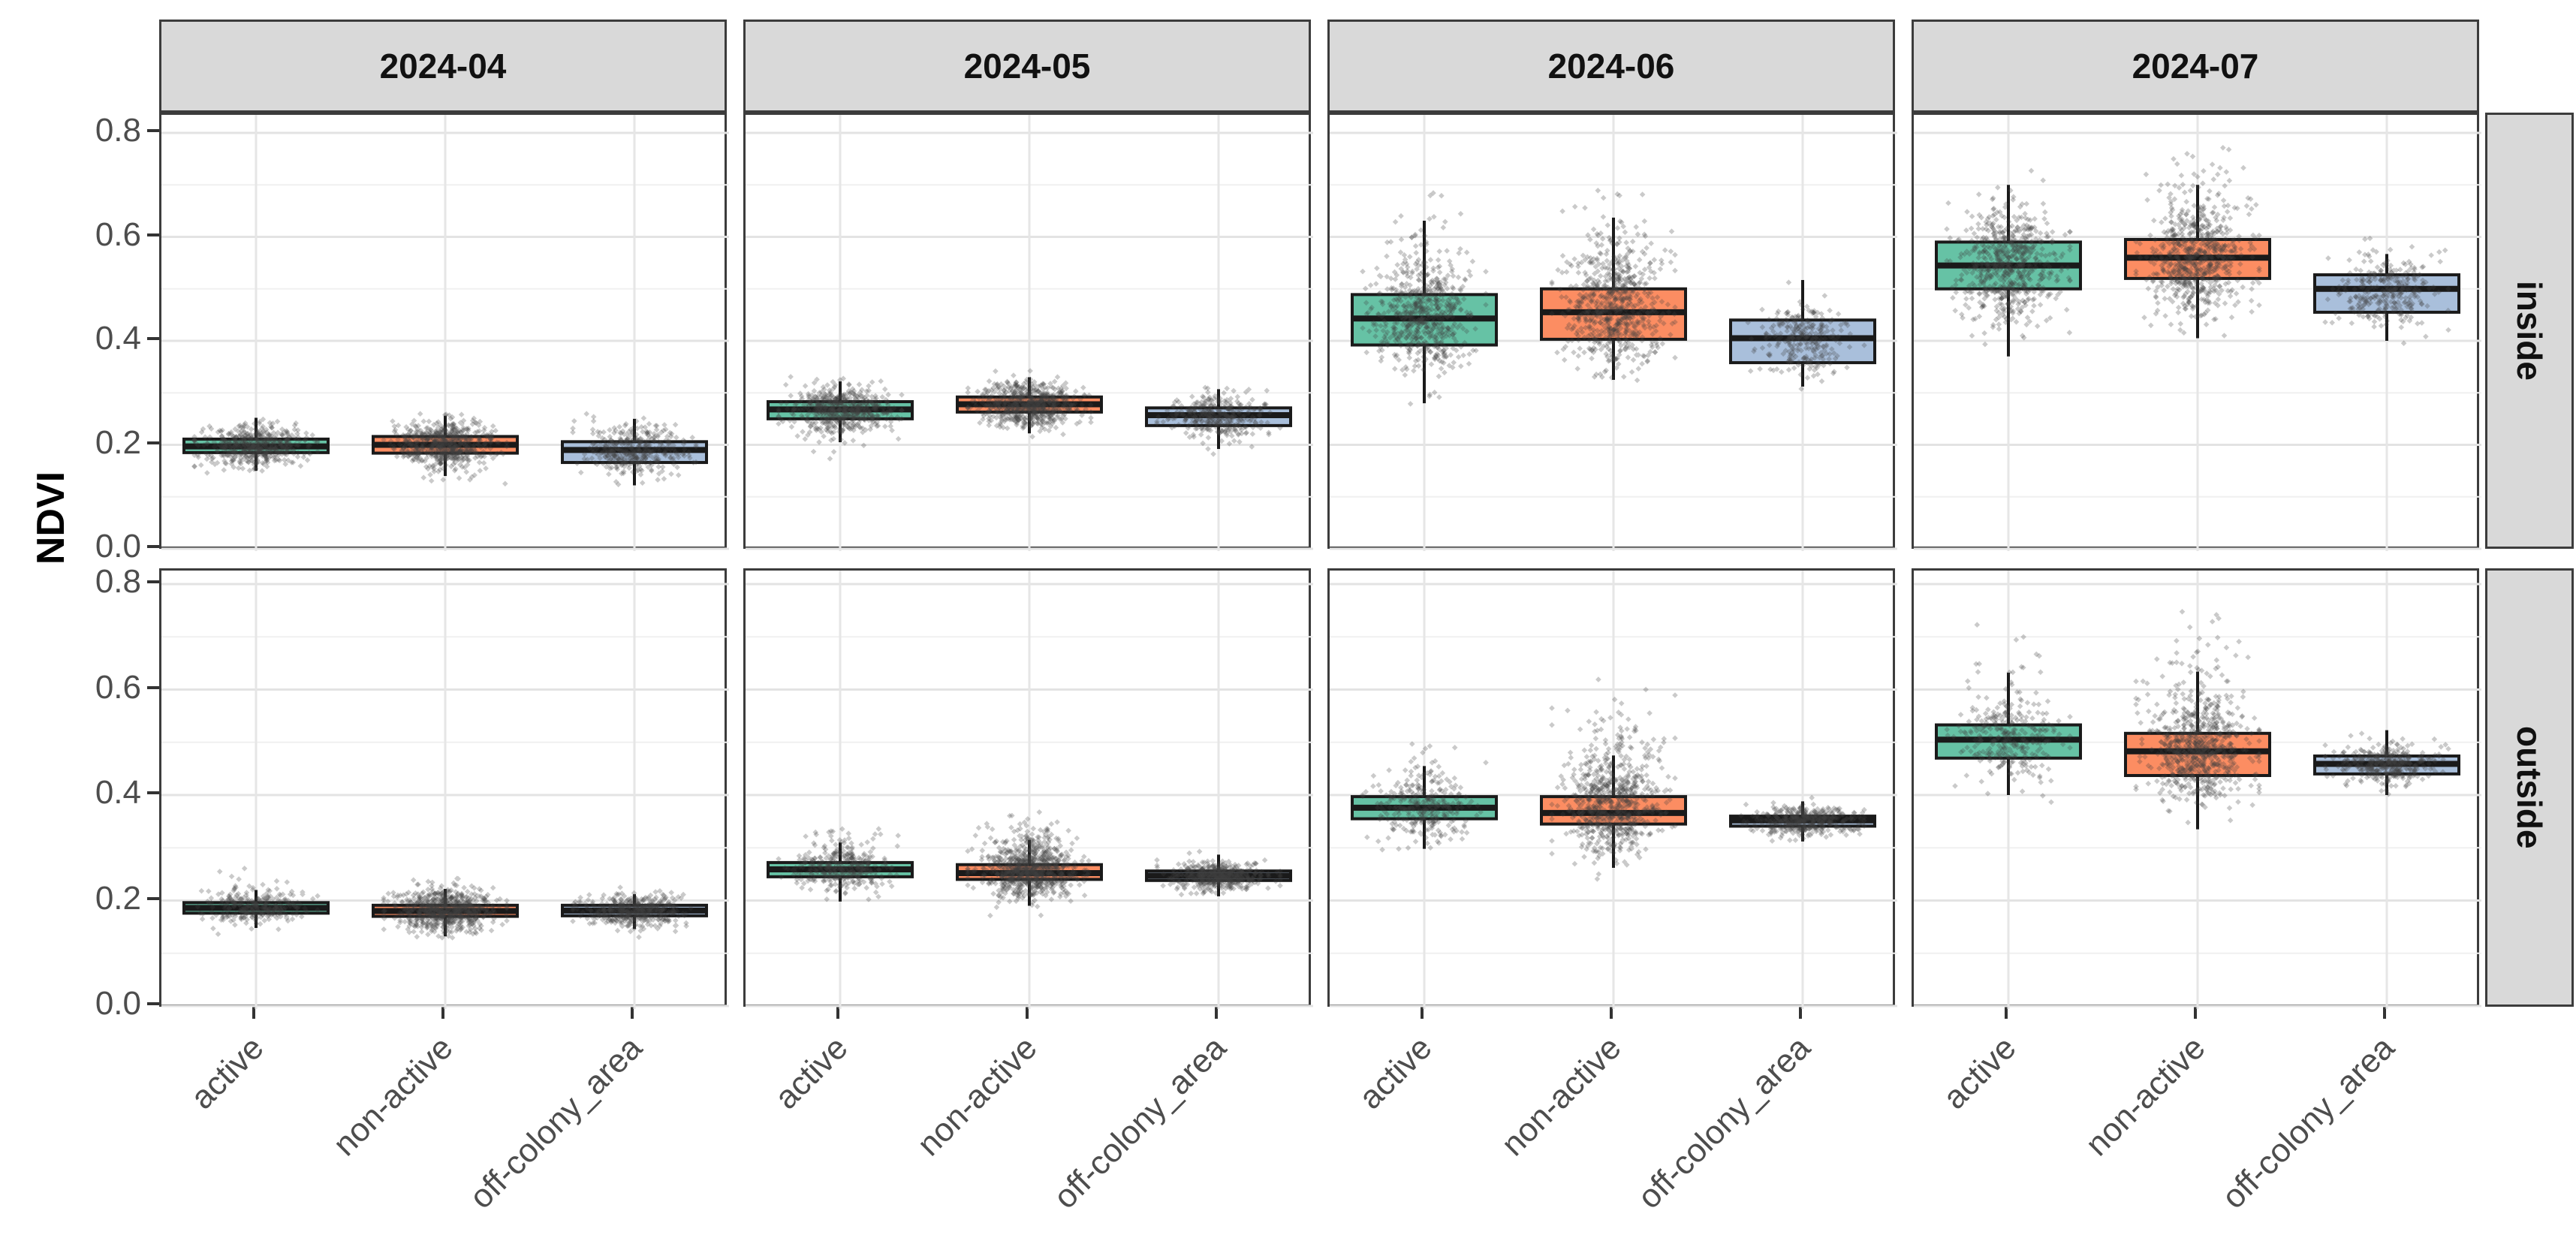  Describe the element at coordinates (443, 66) in the screenshot. I see `facet-strip-2024-04: 2024-04` at that location.